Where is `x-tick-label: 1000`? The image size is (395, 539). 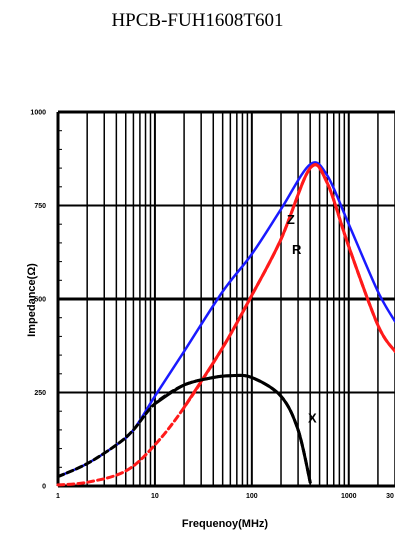
x-tick-label: 1000 is located at coordinates (349, 496).